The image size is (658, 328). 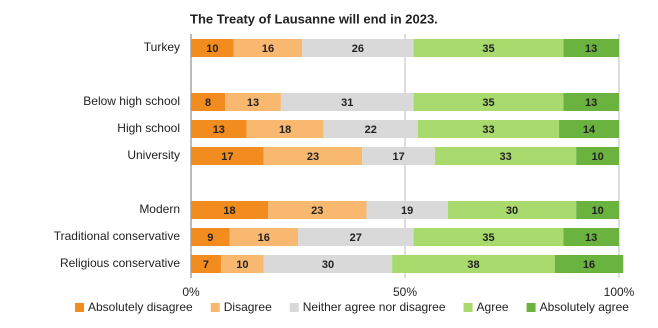 I want to click on legend-label: Absolutely agree, so click(x=585, y=307).